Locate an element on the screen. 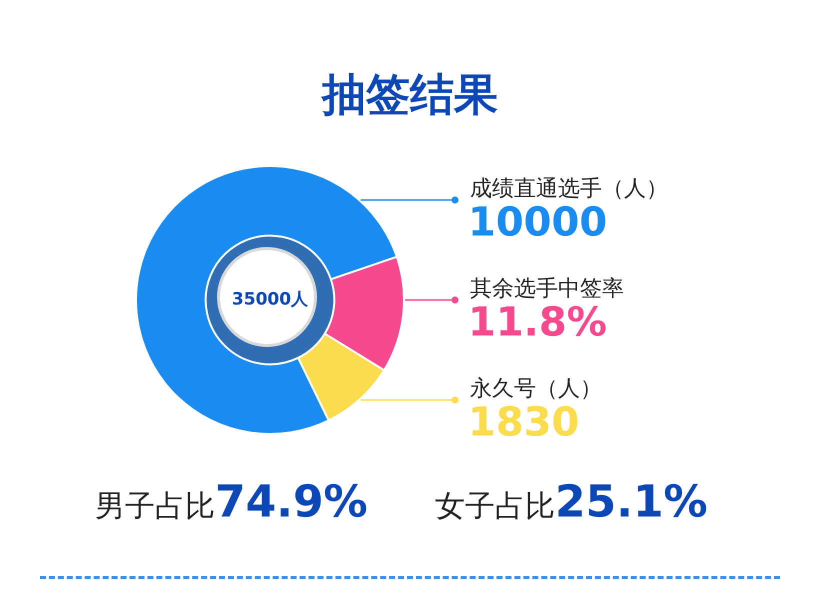 Image resolution: width=819 pixels, height=595 pixels. legend-label: 其余选手中签率 is located at coordinates (547, 289).